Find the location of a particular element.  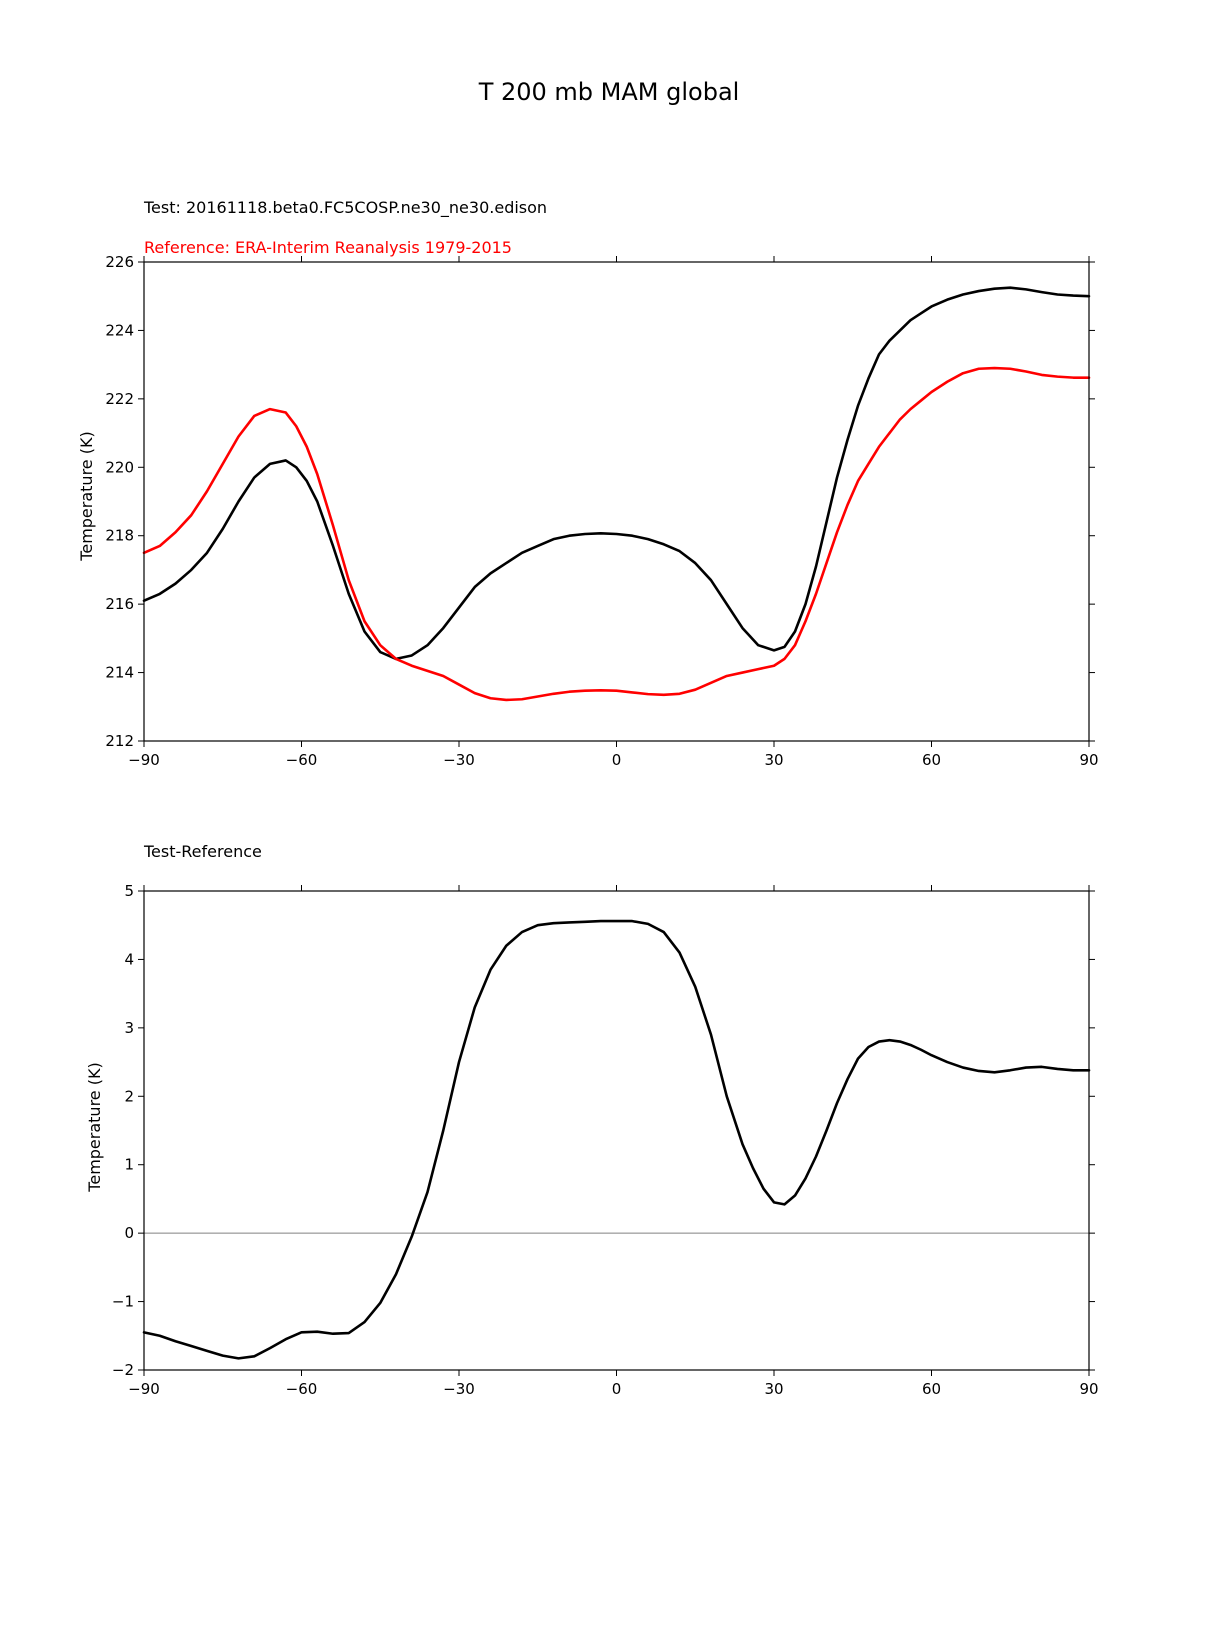

top-x-tick-label: −30 is located at coordinates (459, 760).